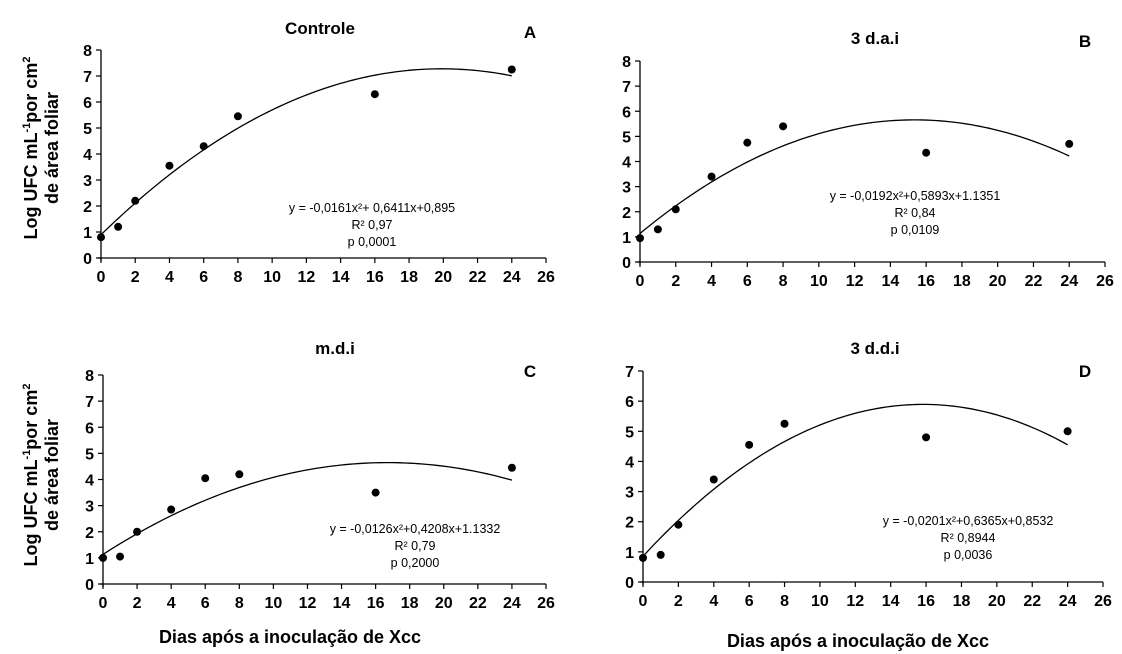  What do you see at coordinates (415, 546) in the screenshot?
I see `equation-line: R² 0,79` at bounding box center [415, 546].